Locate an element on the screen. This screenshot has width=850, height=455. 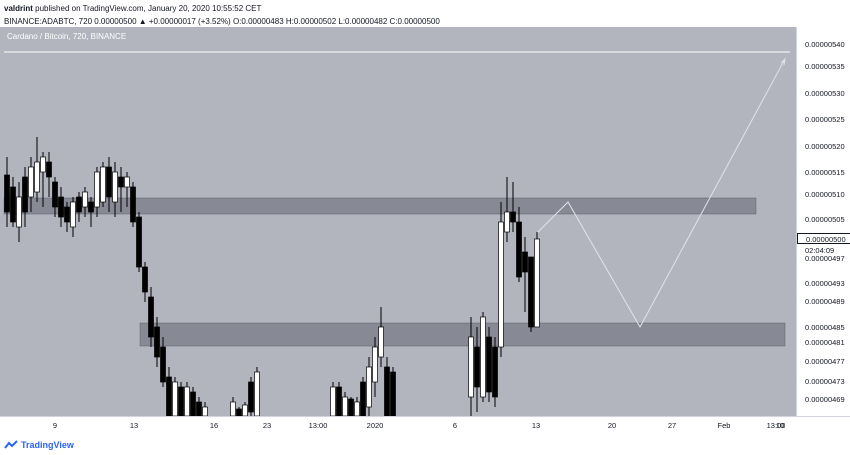
time-tick: 10 is located at coordinates (780, 425).